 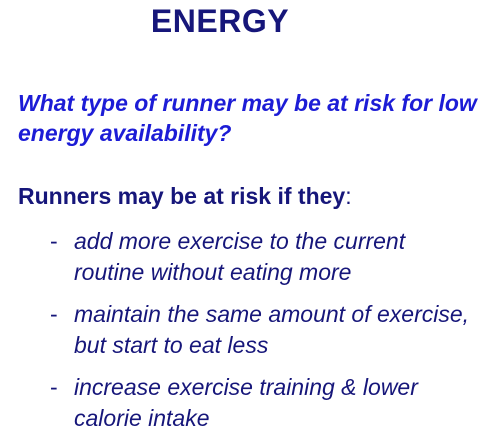 I want to click on risk-intro-text: Runners may be at risk if they, so click(x=182, y=196).